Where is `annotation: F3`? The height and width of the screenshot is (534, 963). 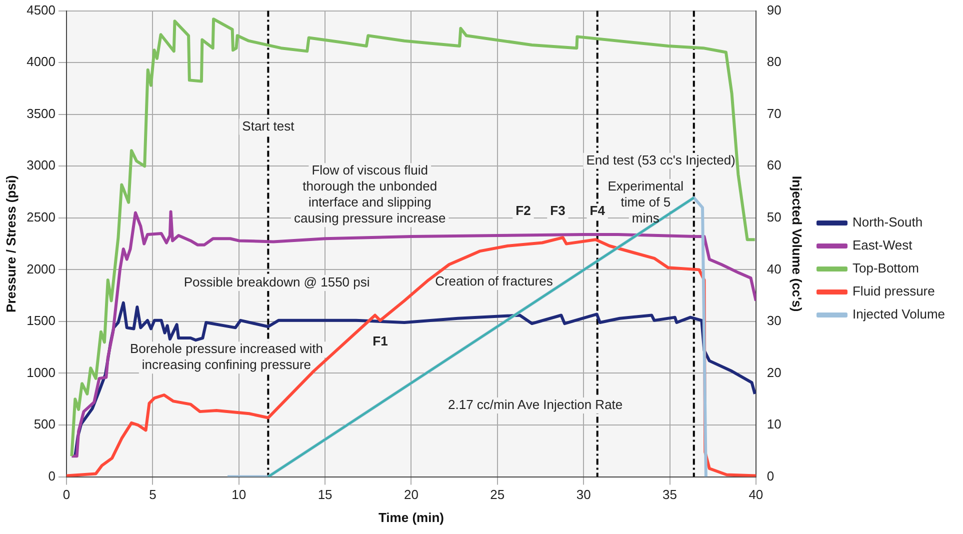
annotation: F3 is located at coordinates (558, 210).